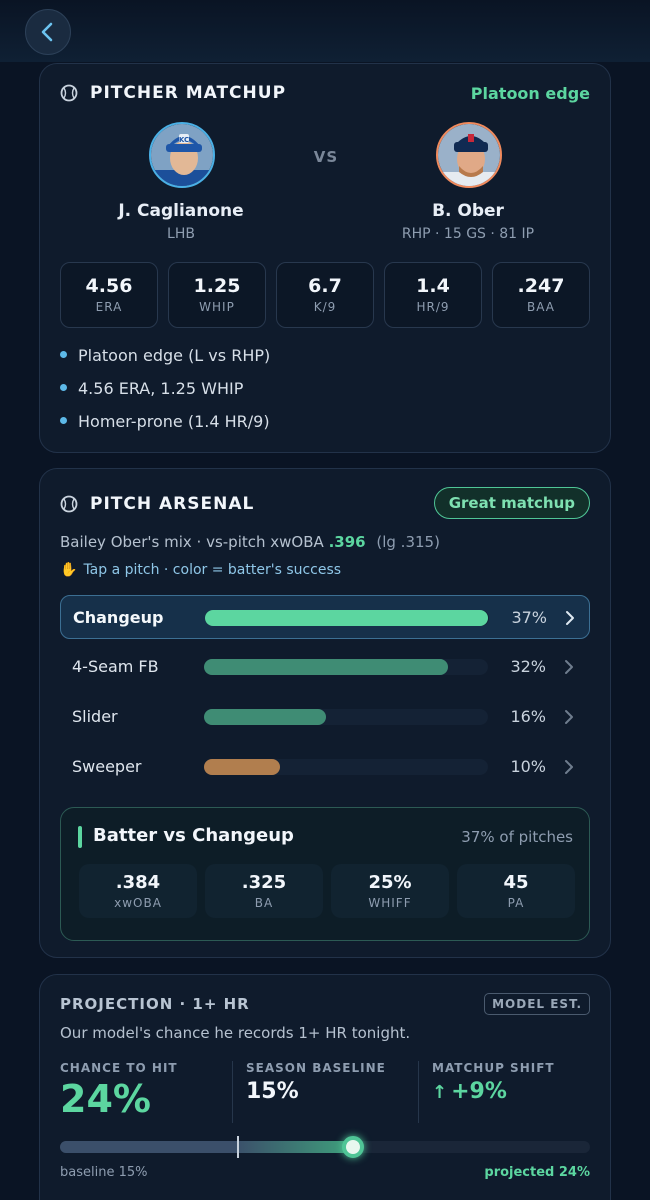  Describe the element at coordinates (528, 766) in the screenshot. I see `pitch-usage-pct: 10%` at that location.